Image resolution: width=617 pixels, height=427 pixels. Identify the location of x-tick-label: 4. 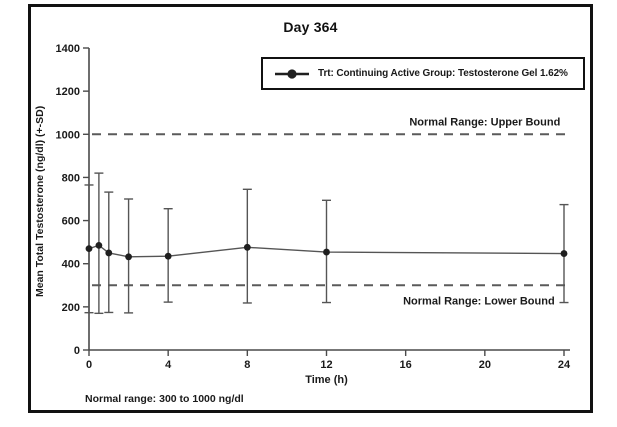
(168, 365).